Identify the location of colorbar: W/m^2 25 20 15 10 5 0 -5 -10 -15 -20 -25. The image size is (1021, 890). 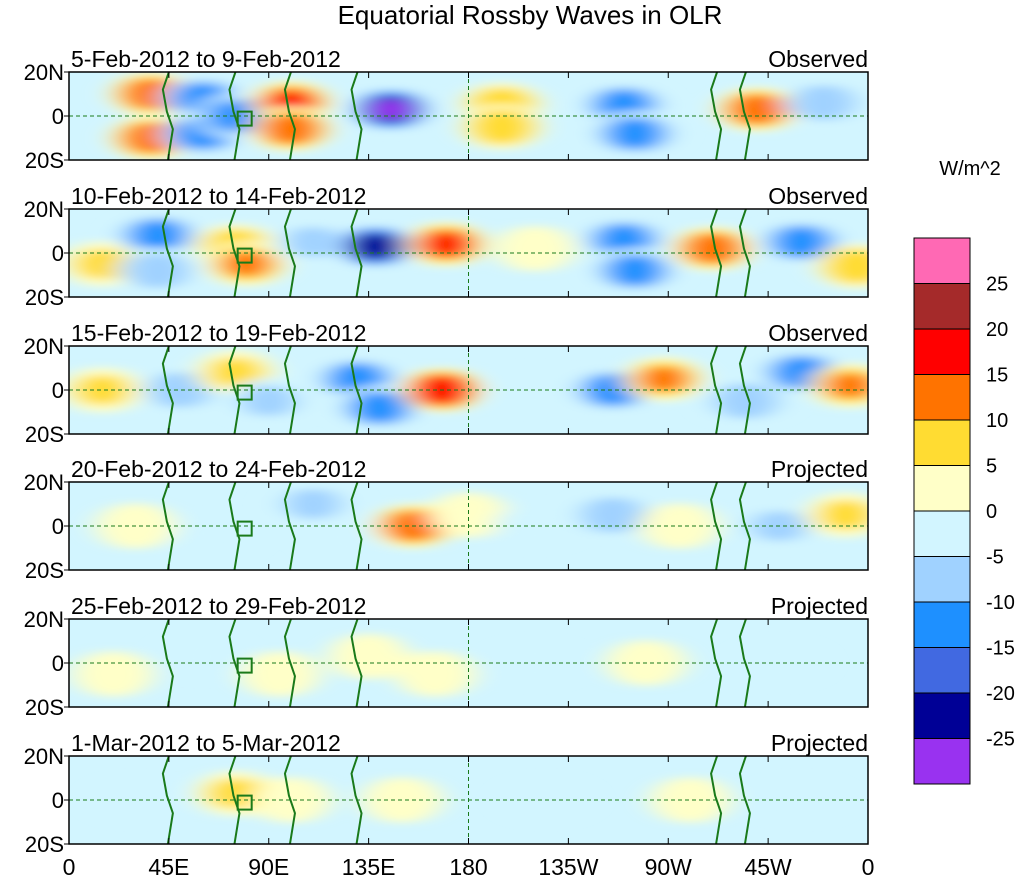
(964, 471).